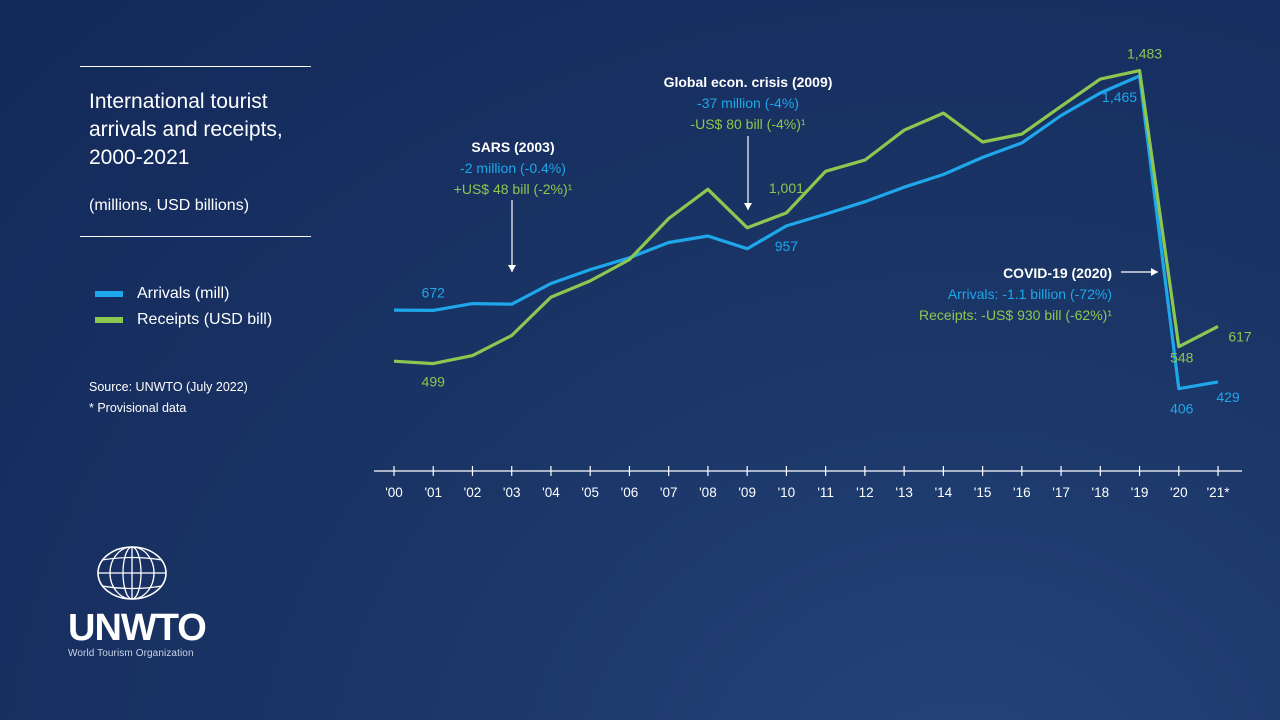 The image size is (1280, 720). What do you see at coordinates (786, 188) in the screenshot?
I see `data-label: 1,001` at bounding box center [786, 188].